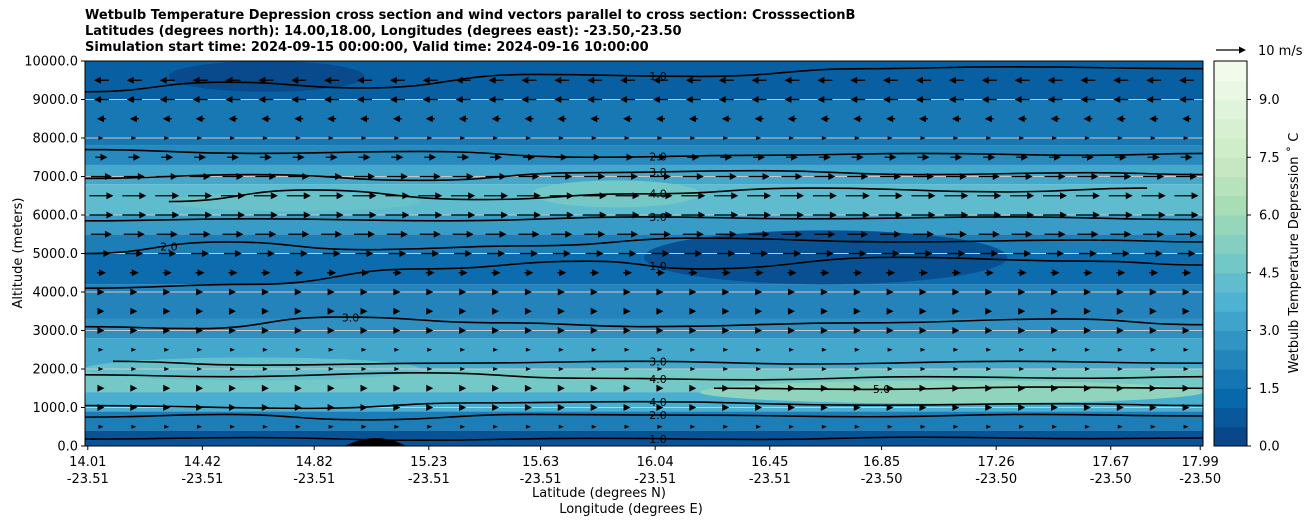  What do you see at coordinates (1269, 216) in the screenshot?
I see `colorbar-tick-label: 6.0` at bounding box center [1269, 216].